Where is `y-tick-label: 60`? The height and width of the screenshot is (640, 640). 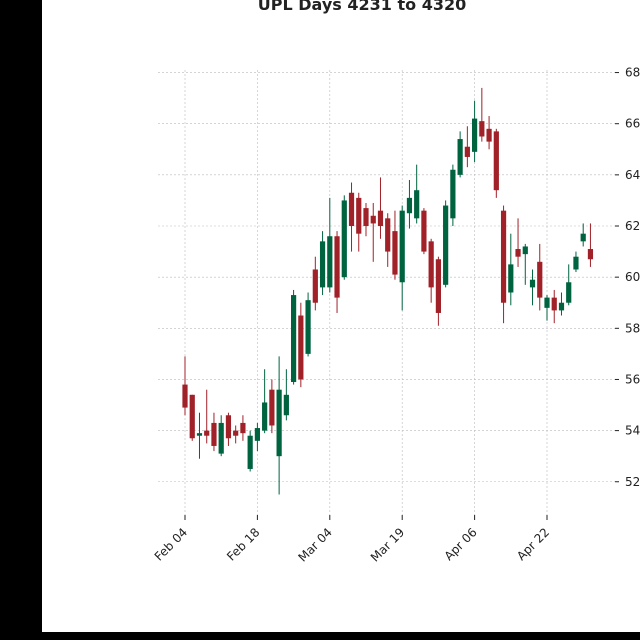 y-tick-label: 60 is located at coordinates (632, 277).